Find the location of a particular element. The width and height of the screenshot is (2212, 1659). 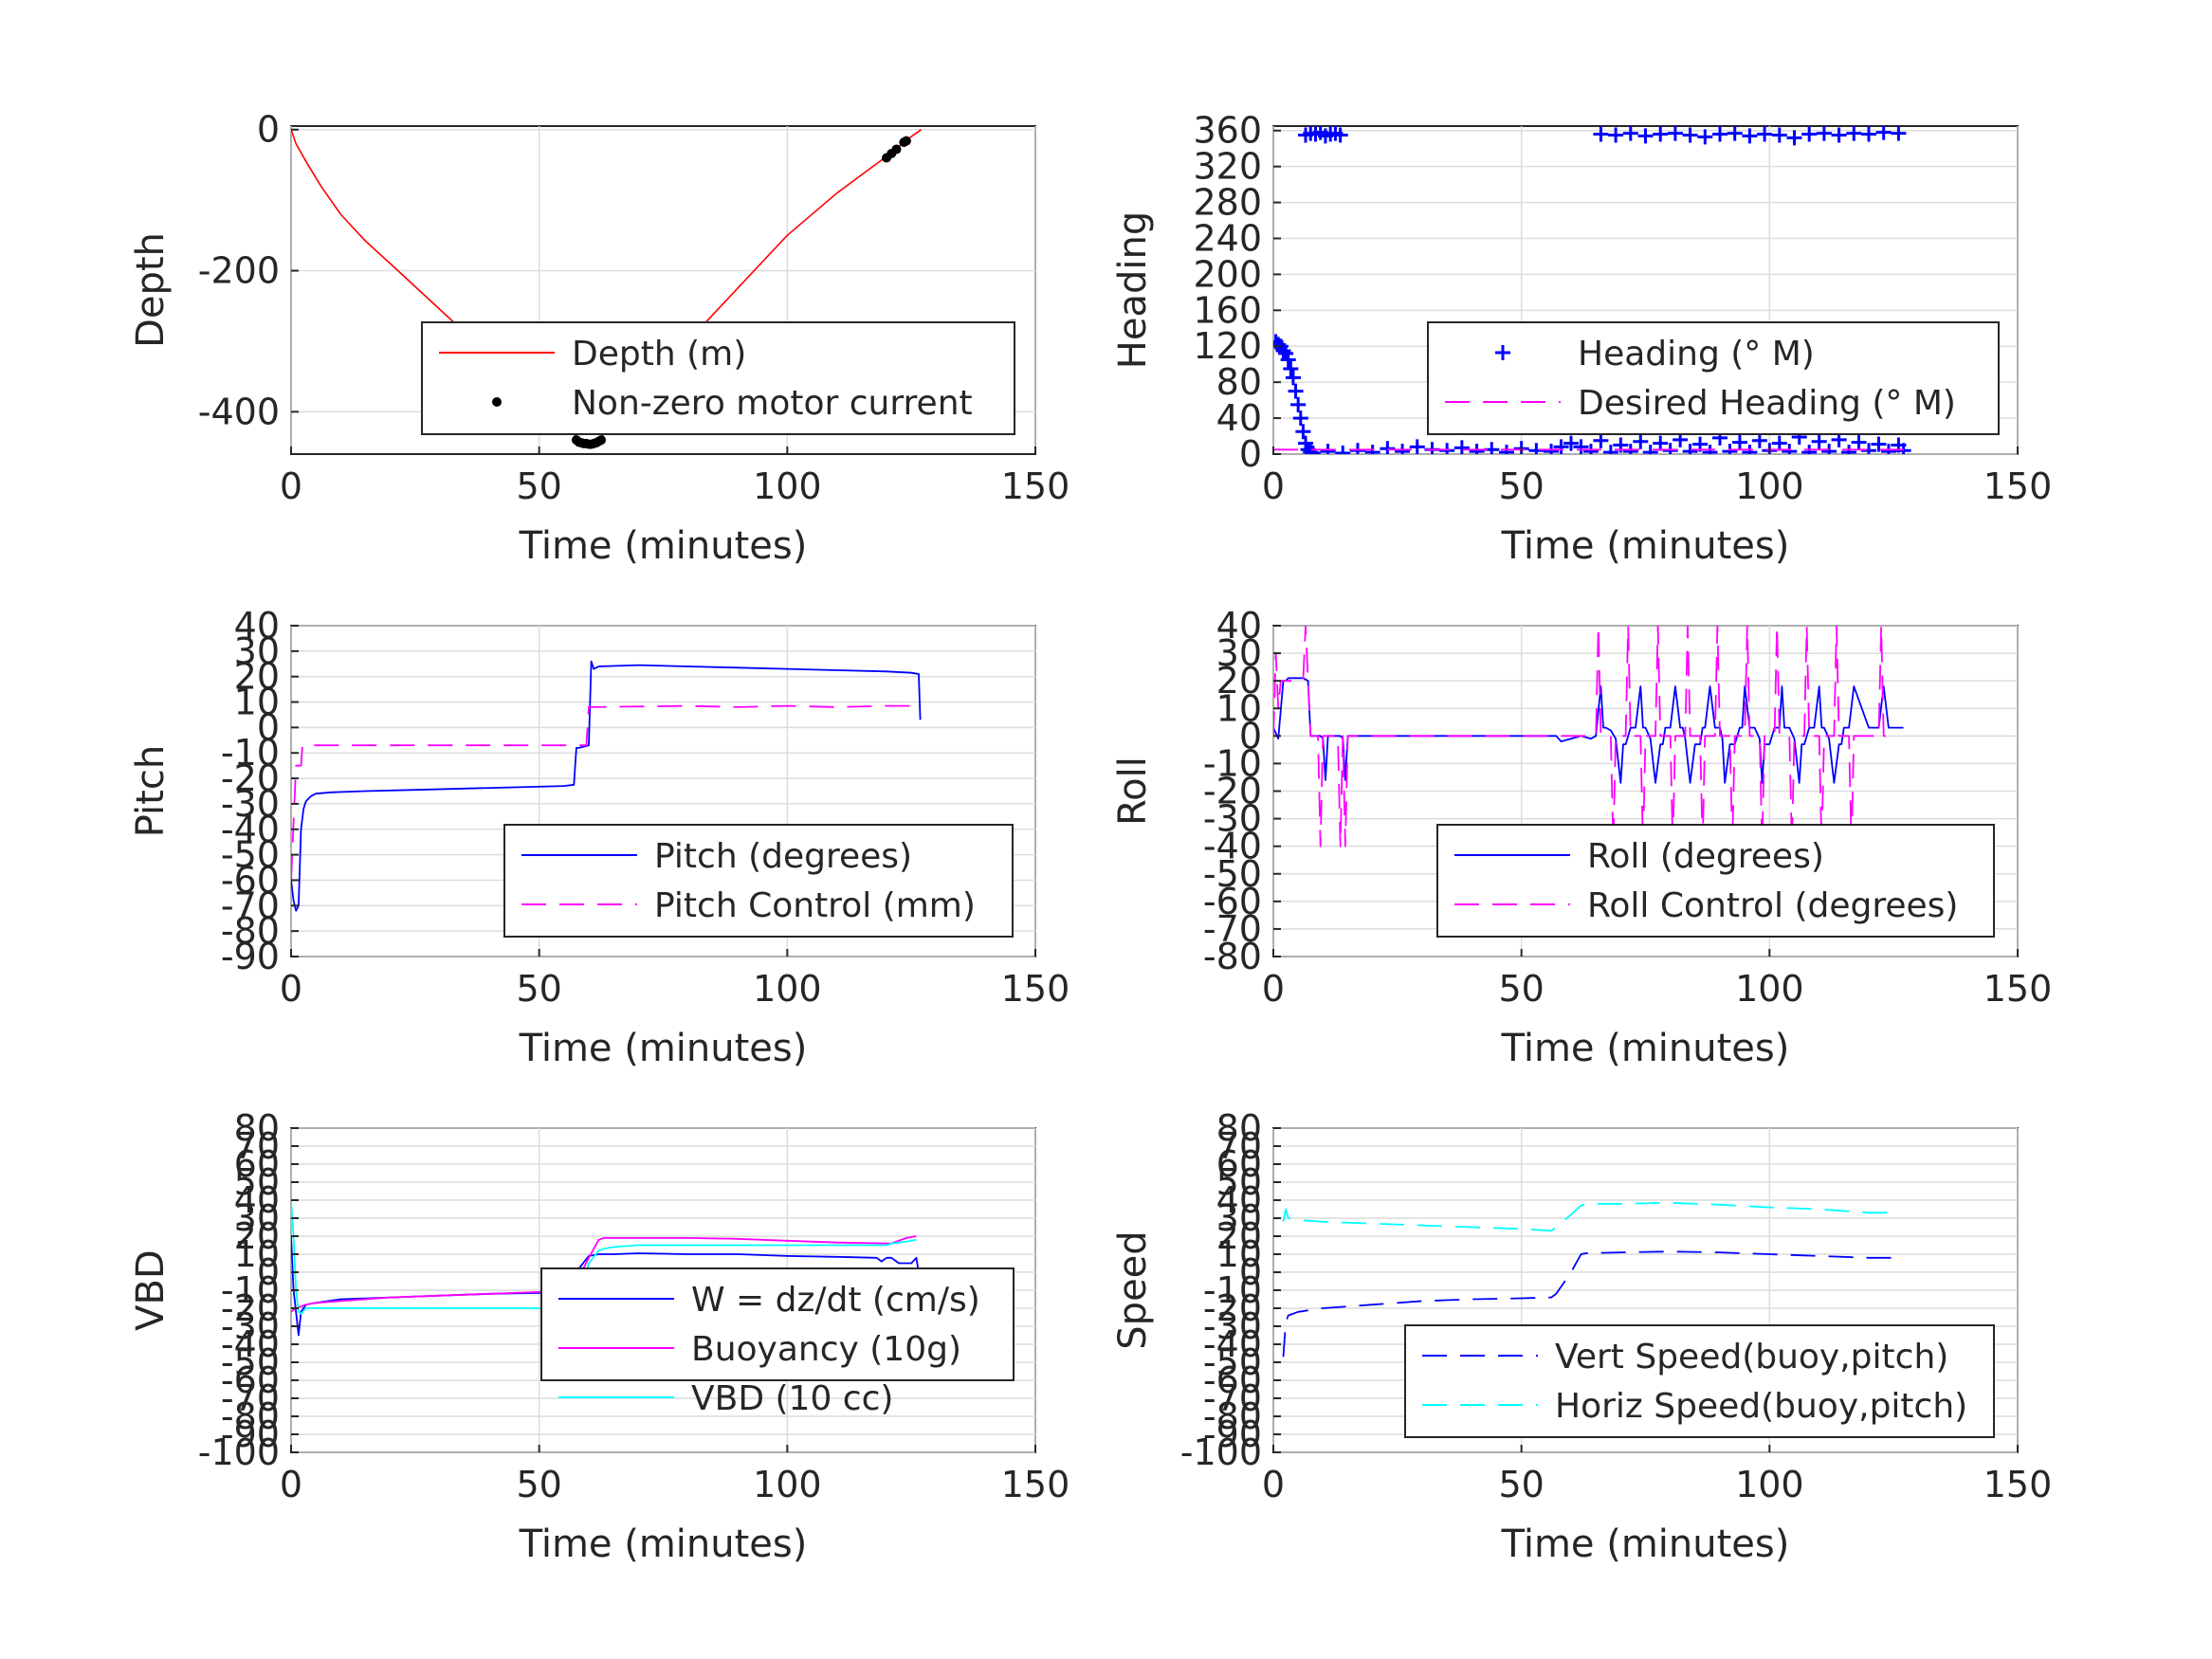

tick-label-y: 360 is located at coordinates (1227, 131).